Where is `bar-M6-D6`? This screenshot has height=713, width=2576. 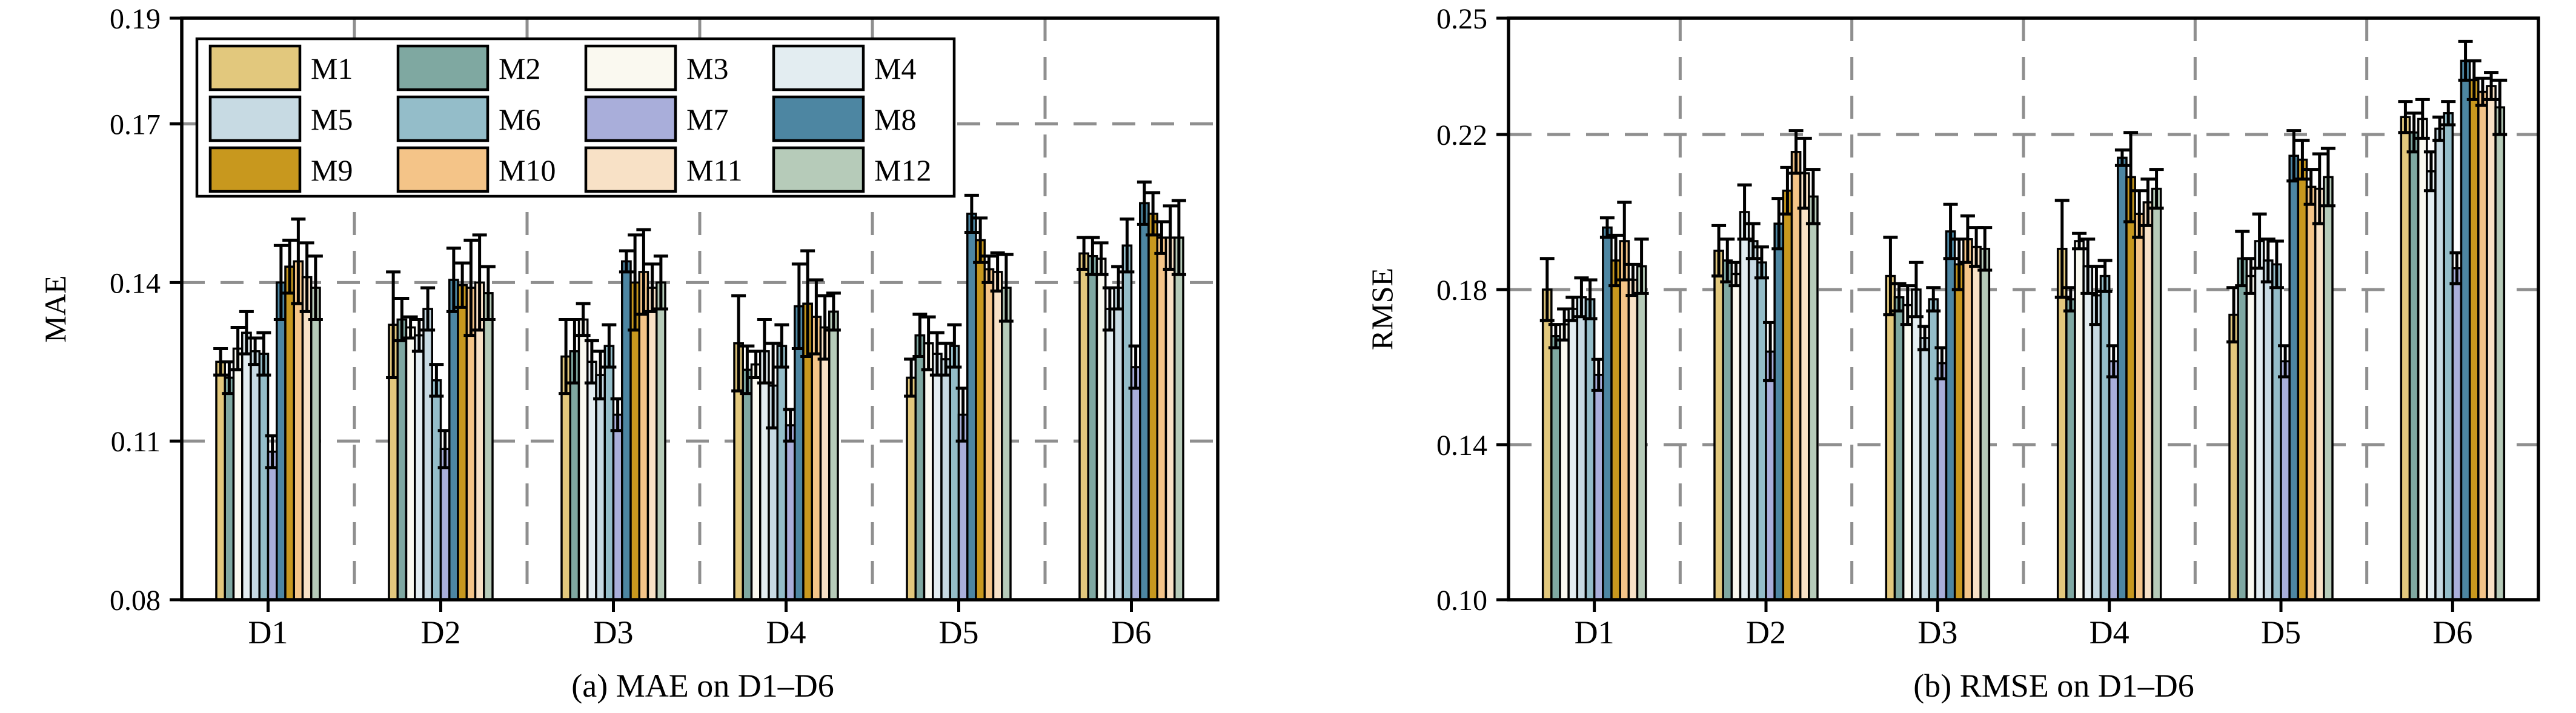 bar-M6-D6 is located at coordinates (1127, 422).